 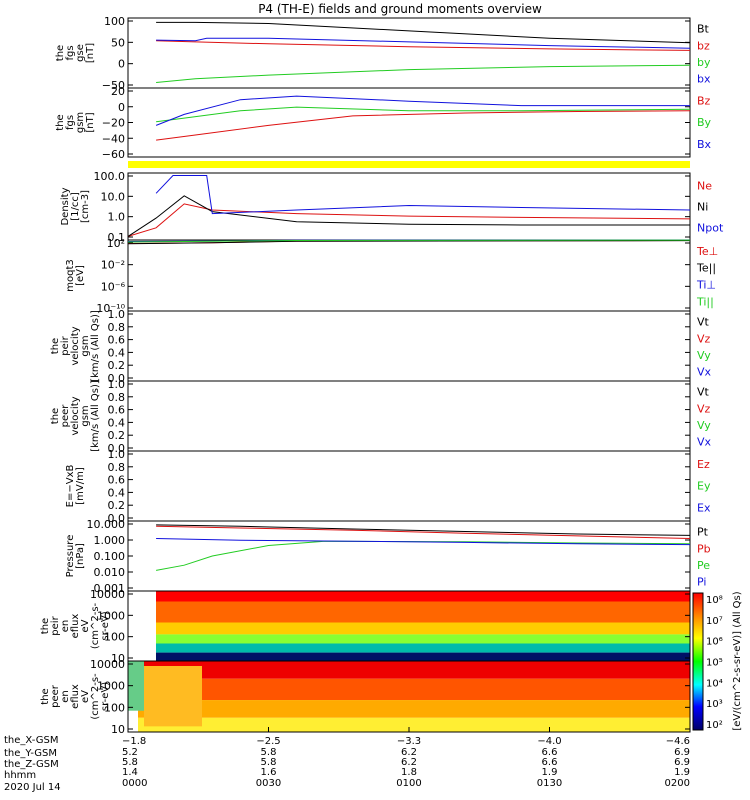 I want to click on y-tick-label: 0.100, so click(x=110, y=556).